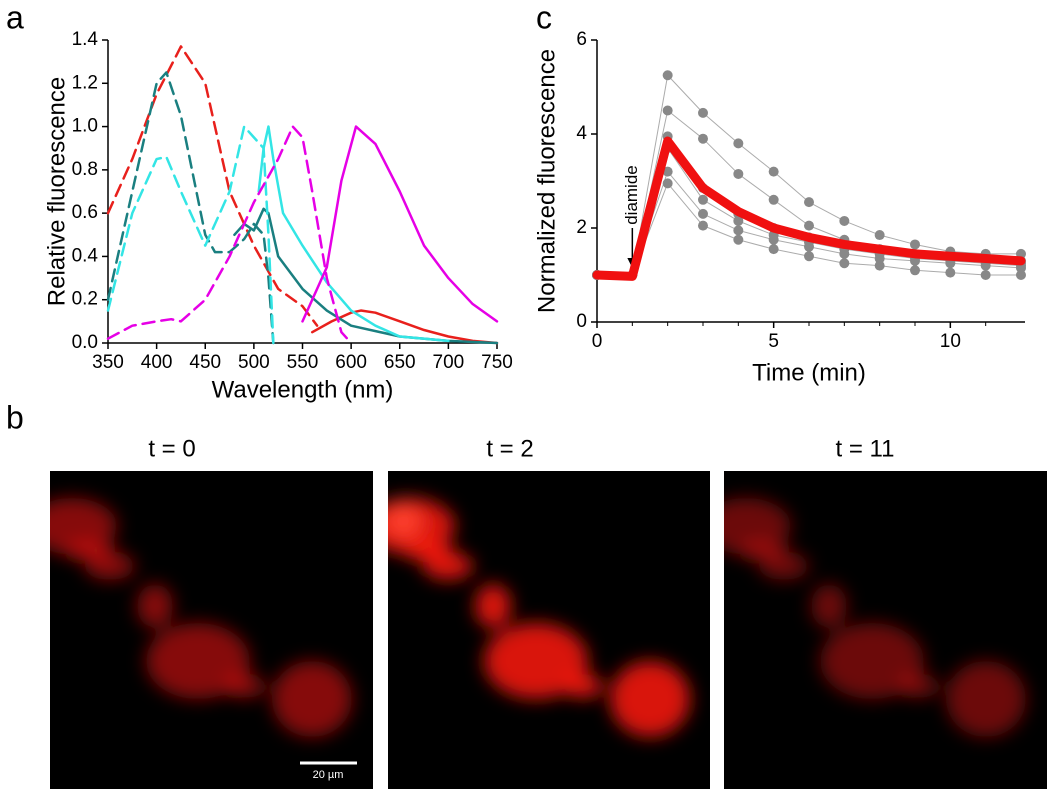 The width and height of the screenshot is (1050, 794). Describe the element at coordinates (950, 341) in the screenshot. I see `x-tick-label: 10` at that location.